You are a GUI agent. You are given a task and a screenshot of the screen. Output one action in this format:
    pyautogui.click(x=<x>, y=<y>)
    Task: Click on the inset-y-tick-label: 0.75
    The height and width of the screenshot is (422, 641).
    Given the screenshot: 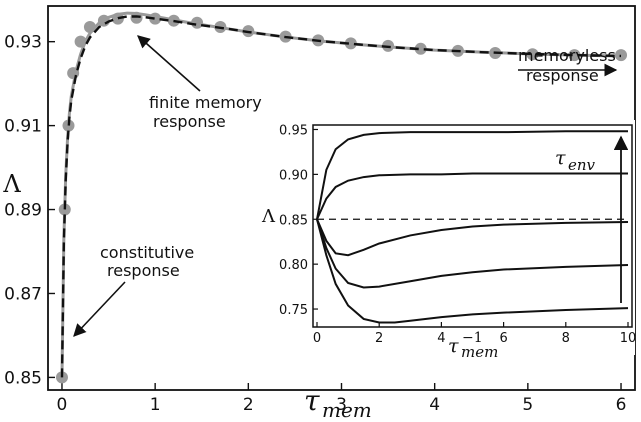 What is the action you would take?
    pyautogui.click(x=293, y=310)
    